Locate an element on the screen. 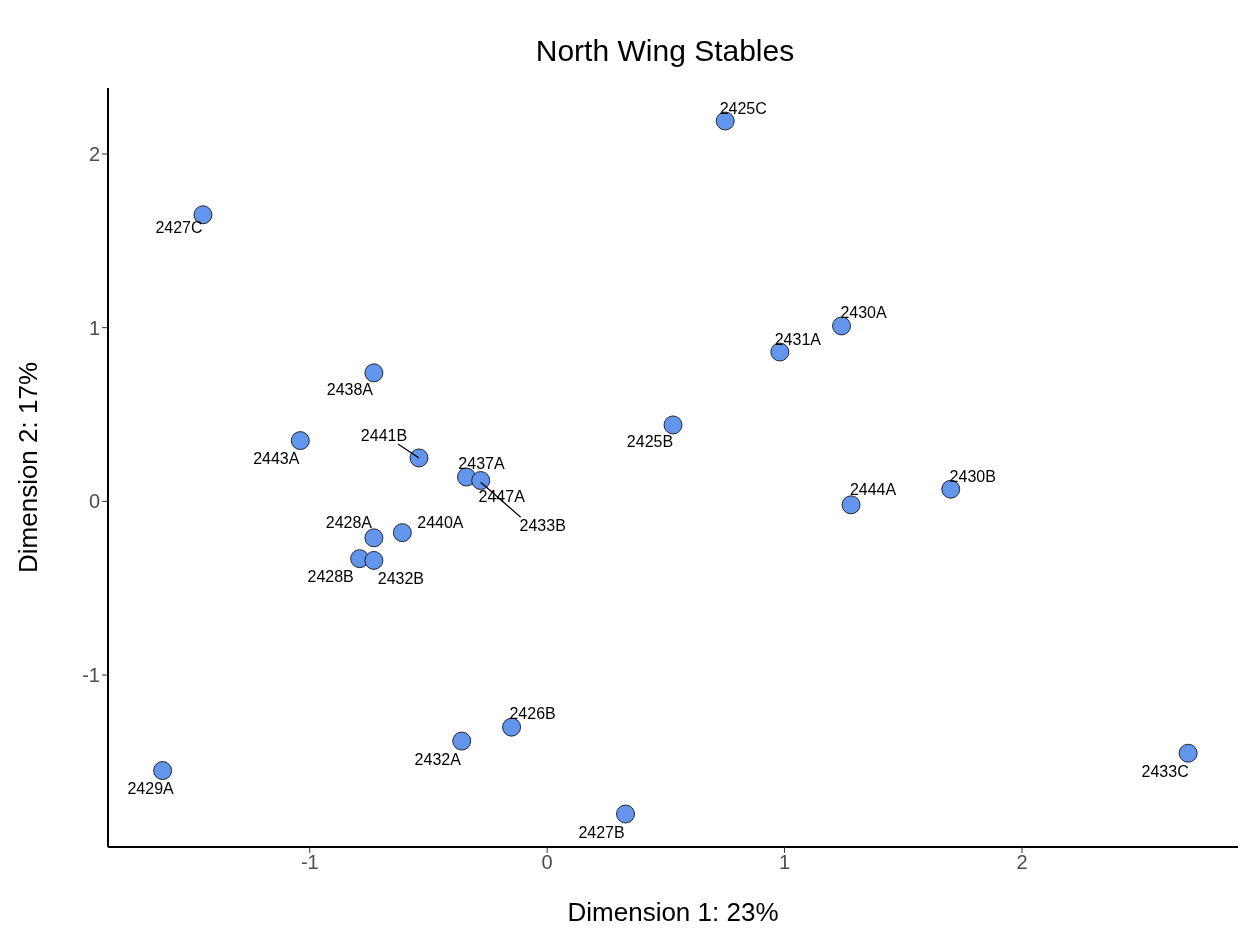 The height and width of the screenshot is (945, 1250). annotation: 2432B is located at coordinates (401, 578).